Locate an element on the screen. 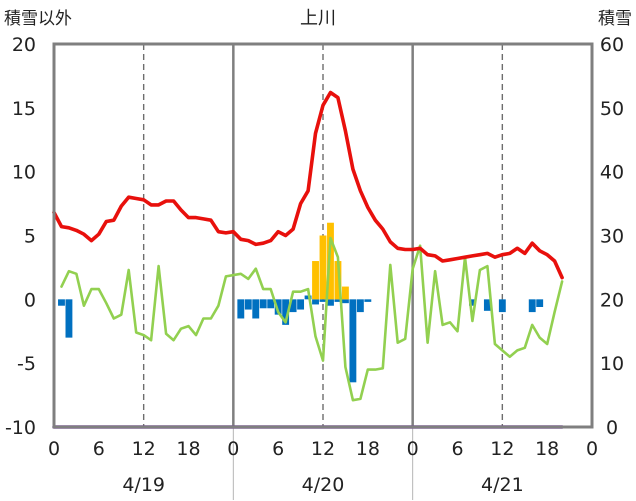 The height and width of the screenshot is (501, 636). left-axis-title: 積雪以外 is located at coordinates (38, 19).